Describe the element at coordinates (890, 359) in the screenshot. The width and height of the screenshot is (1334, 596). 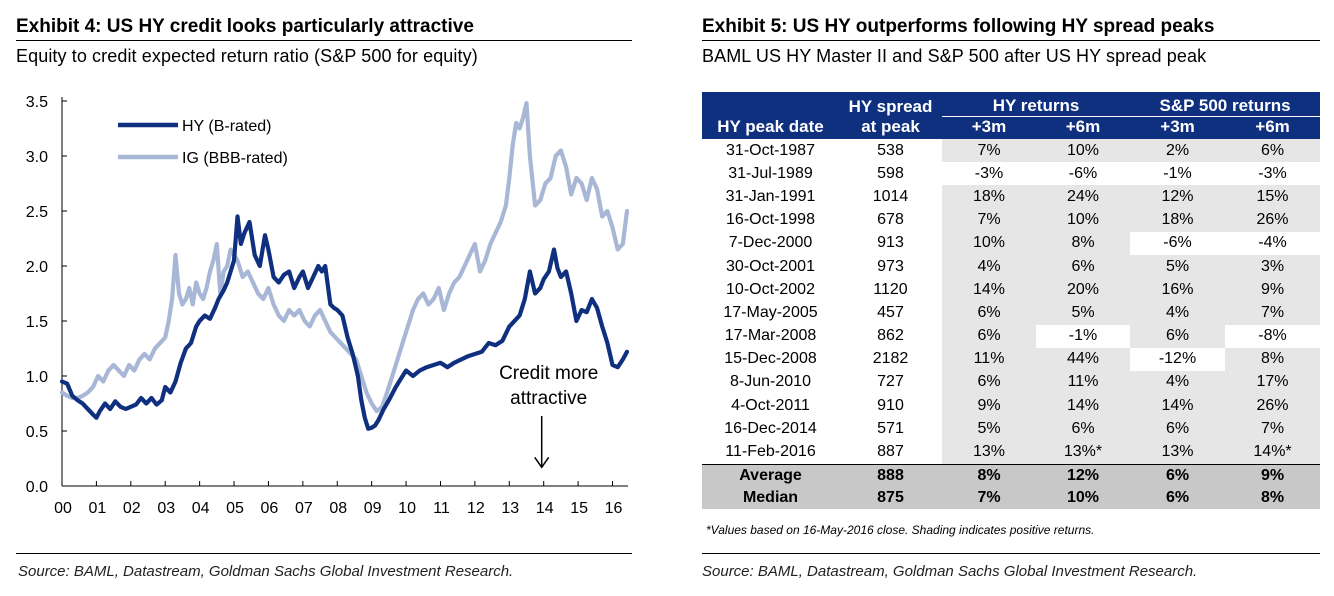
I see `cell-spread: 2182` at that location.